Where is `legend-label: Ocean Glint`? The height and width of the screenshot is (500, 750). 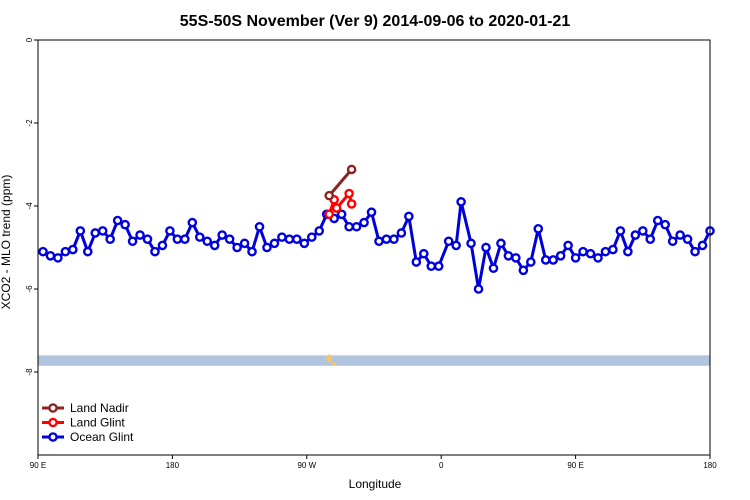 legend-label: Ocean Glint is located at coordinates (102, 437).